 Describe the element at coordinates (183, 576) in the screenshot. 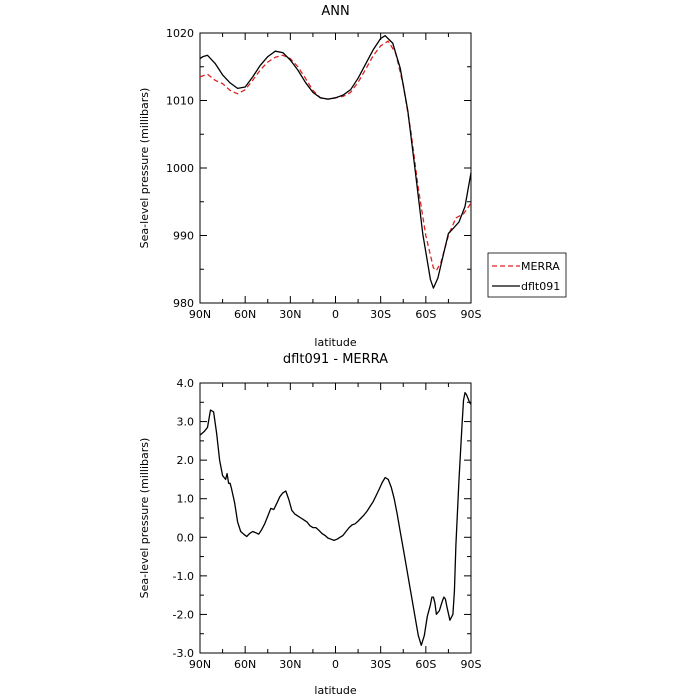

I see `y-tick-label: -1.0` at that location.